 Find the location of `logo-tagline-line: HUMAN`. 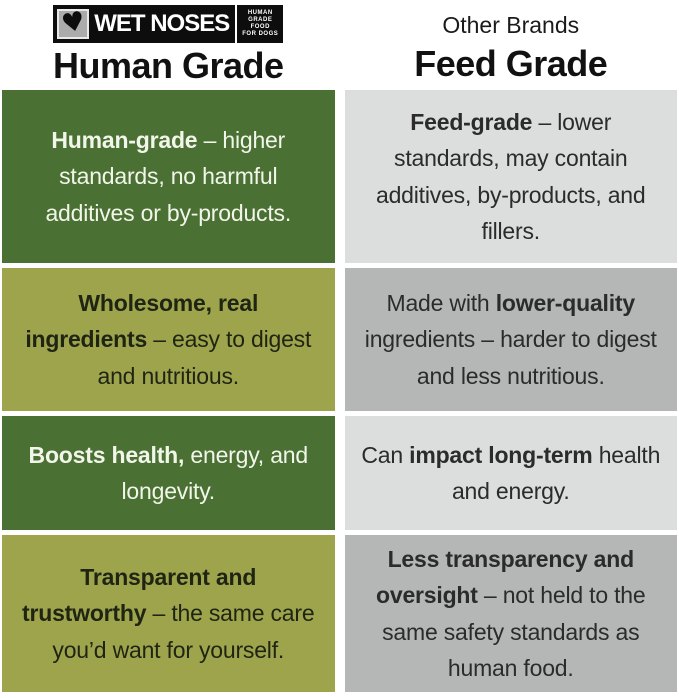

logo-tagline-line: HUMAN is located at coordinates (260, 13).